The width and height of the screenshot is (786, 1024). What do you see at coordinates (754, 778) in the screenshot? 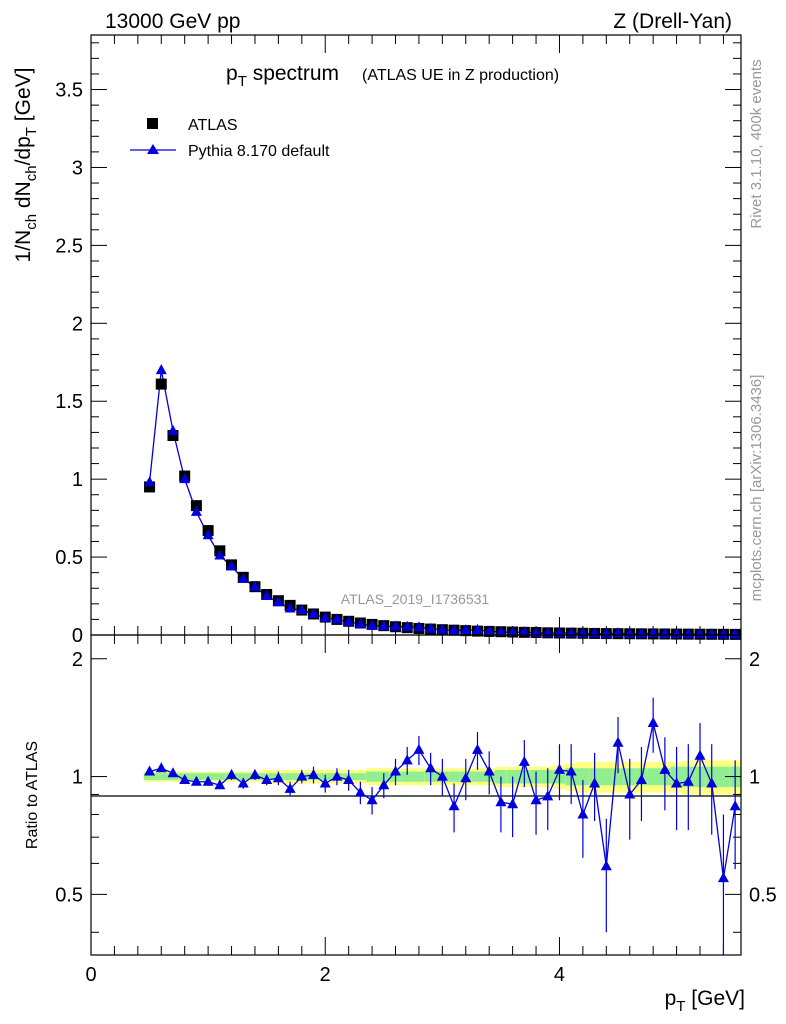
I see `ratio-ytick-label-right: 1` at bounding box center [754, 778].